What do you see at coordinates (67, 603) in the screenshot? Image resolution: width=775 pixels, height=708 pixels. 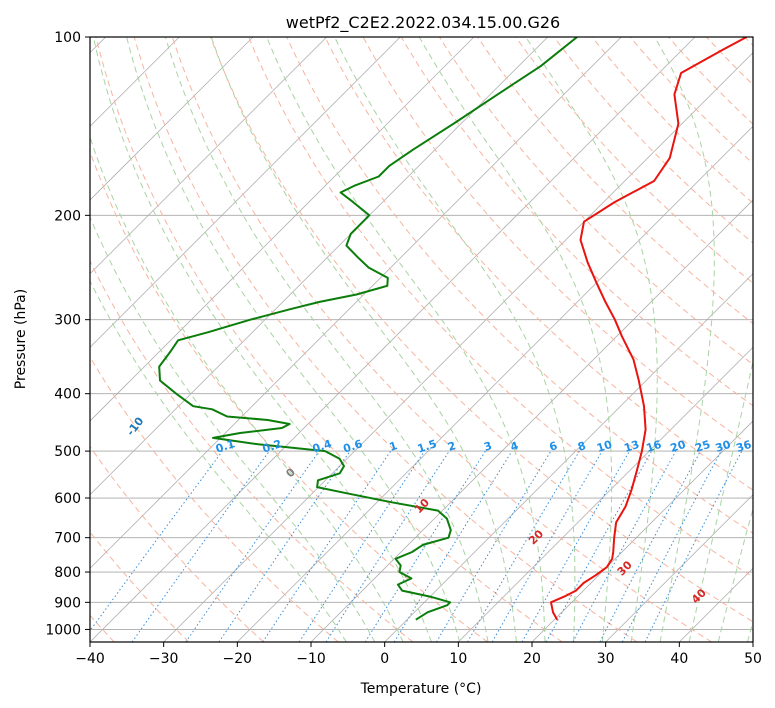 I see `y-tick-label: 900` at bounding box center [67, 603].